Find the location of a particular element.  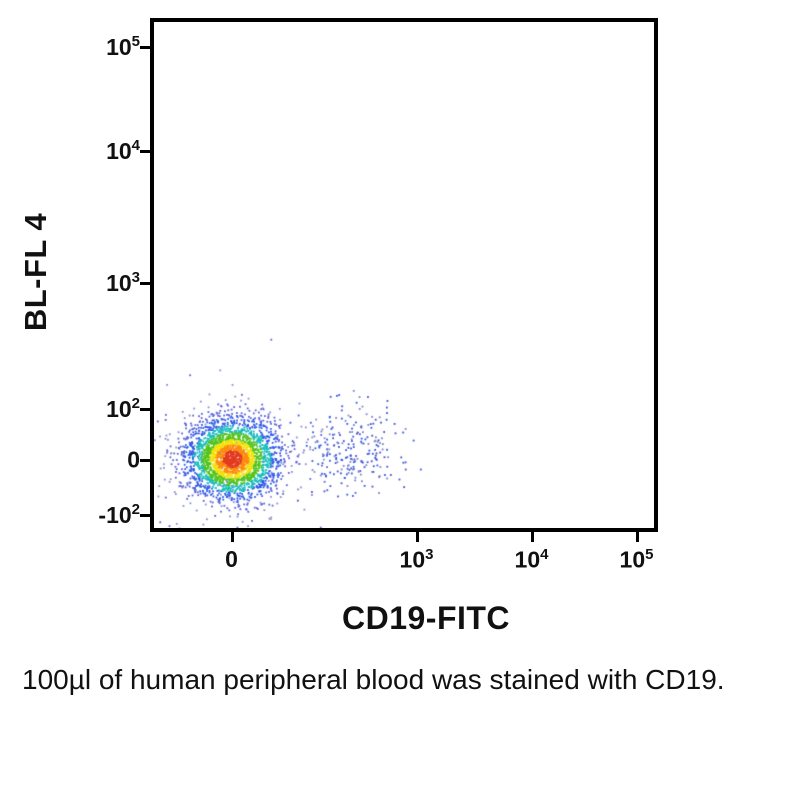

y-tick-label: 10³ is located at coordinates (123, 282).